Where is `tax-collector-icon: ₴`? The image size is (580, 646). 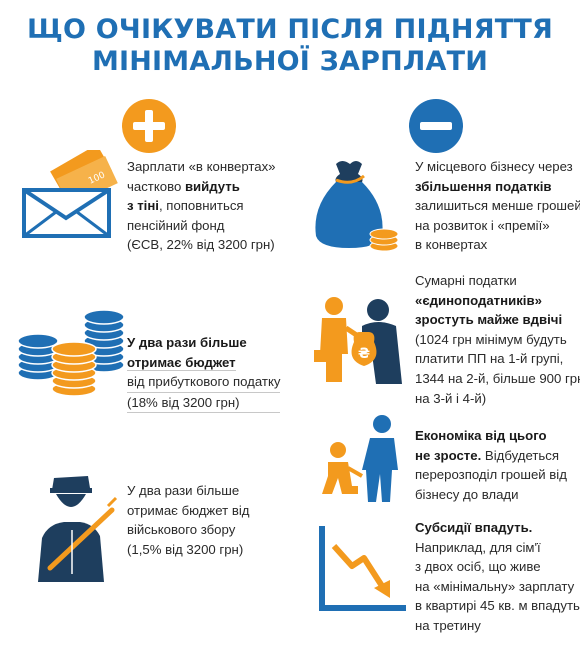
tax-collector-icon: ₴ is located at coordinates (358, 340).